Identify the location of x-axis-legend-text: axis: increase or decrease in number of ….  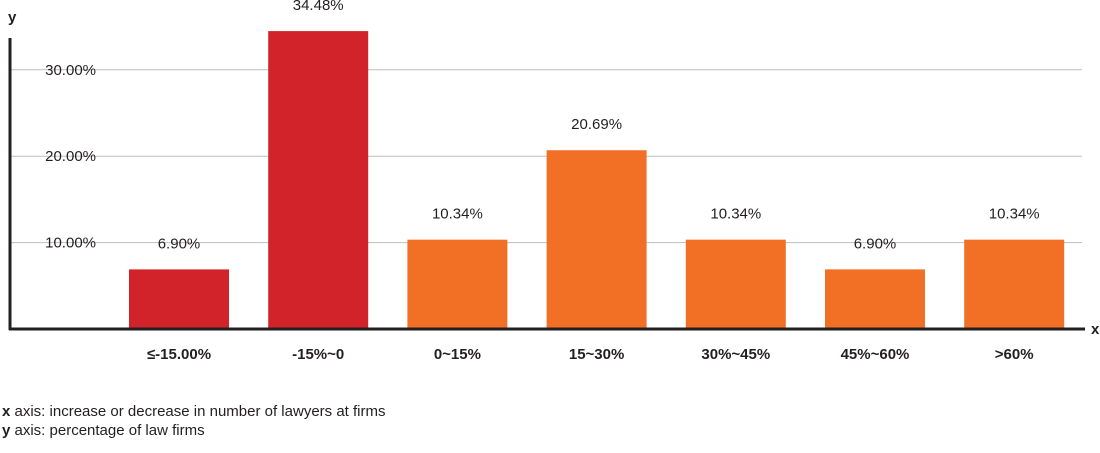
(198, 411).